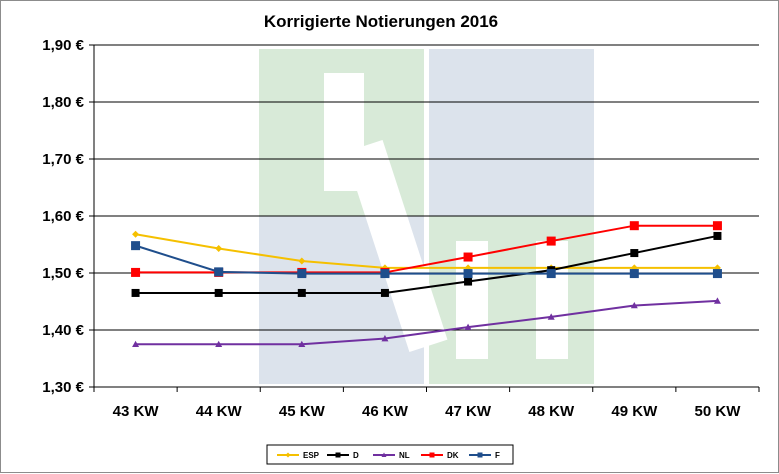  Describe the element at coordinates (497, 455) in the screenshot. I see `legend-label: F` at that location.